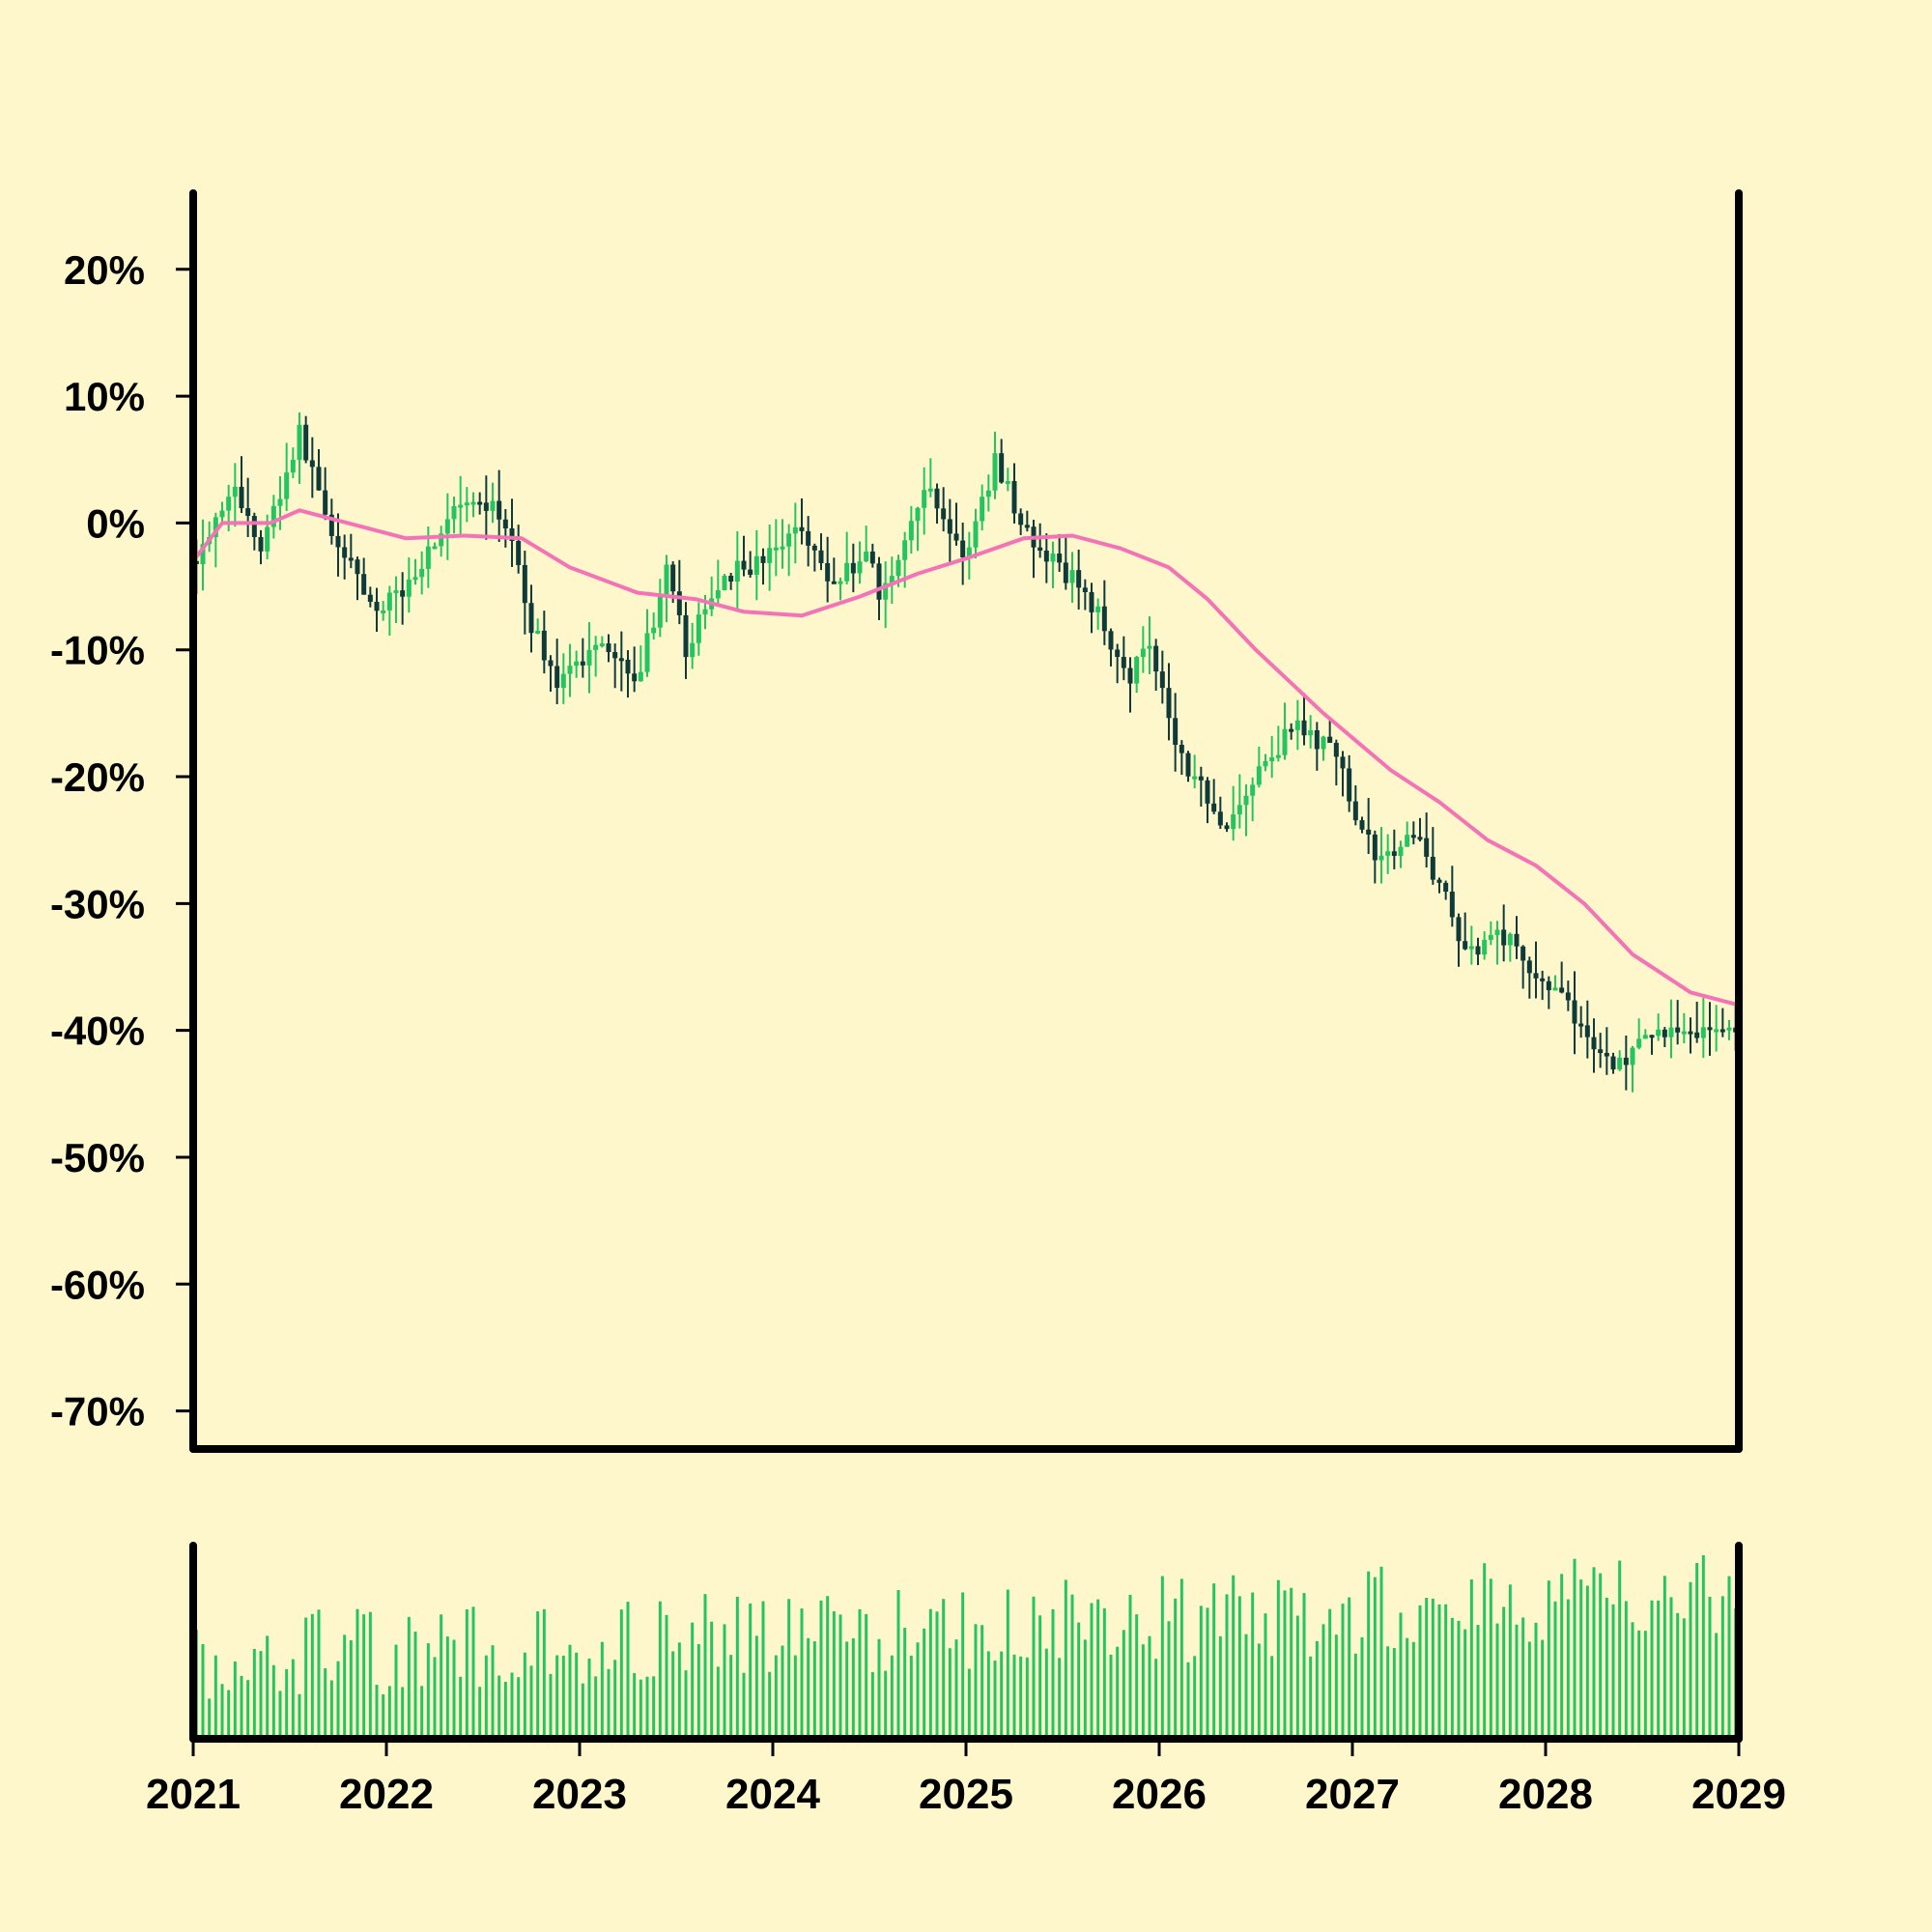  I want to click on x-tick-label: 2021, so click(193, 1794).